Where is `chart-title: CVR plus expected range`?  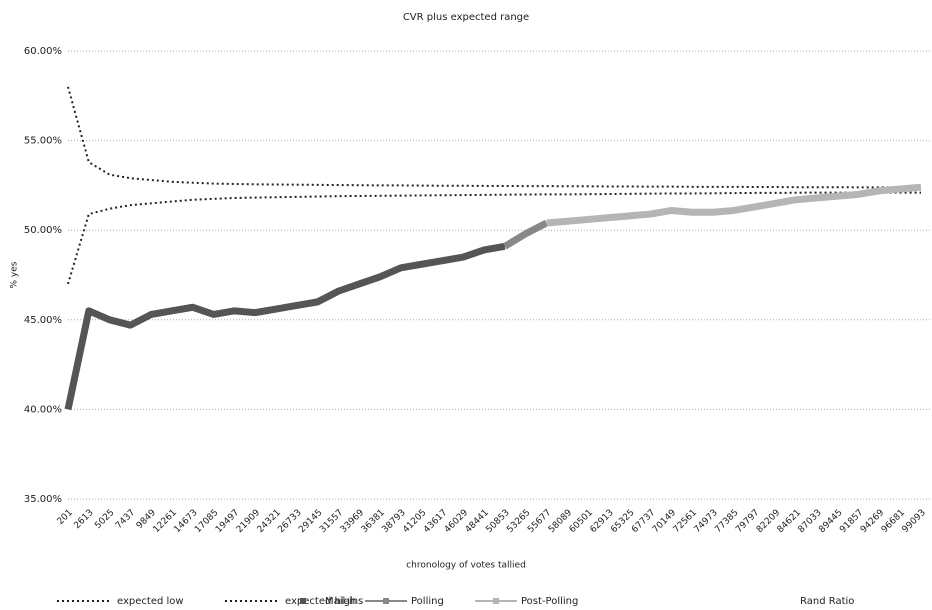 chart-title: CVR plus expected range is located at coordinates (466, 17).